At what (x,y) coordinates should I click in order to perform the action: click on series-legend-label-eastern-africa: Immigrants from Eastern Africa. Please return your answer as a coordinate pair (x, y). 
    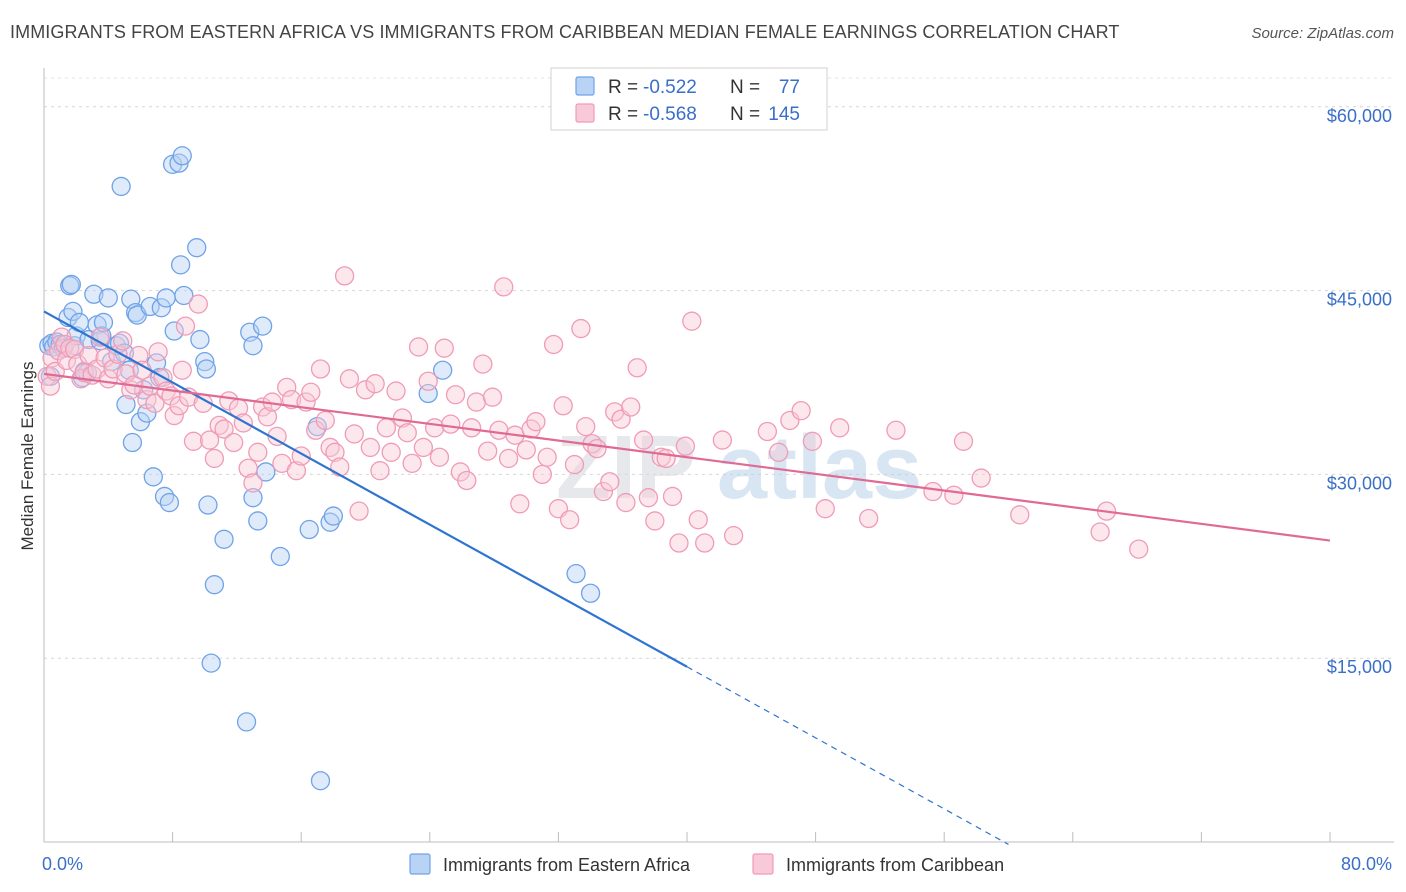
    Looking at the image, I should click on (567, 865).